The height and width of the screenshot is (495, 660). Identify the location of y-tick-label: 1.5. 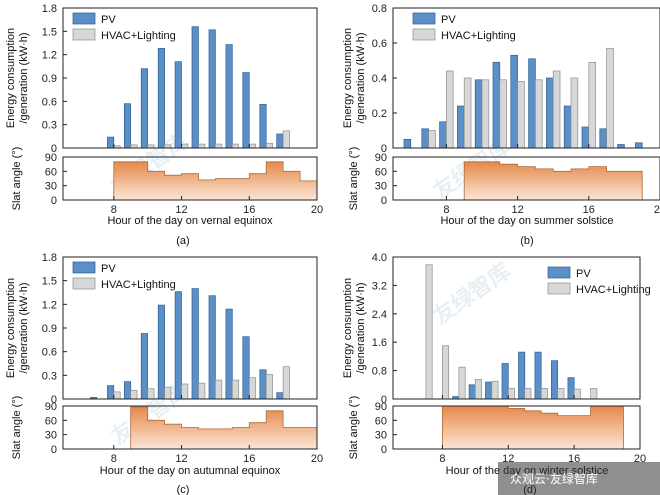
(49, 282).